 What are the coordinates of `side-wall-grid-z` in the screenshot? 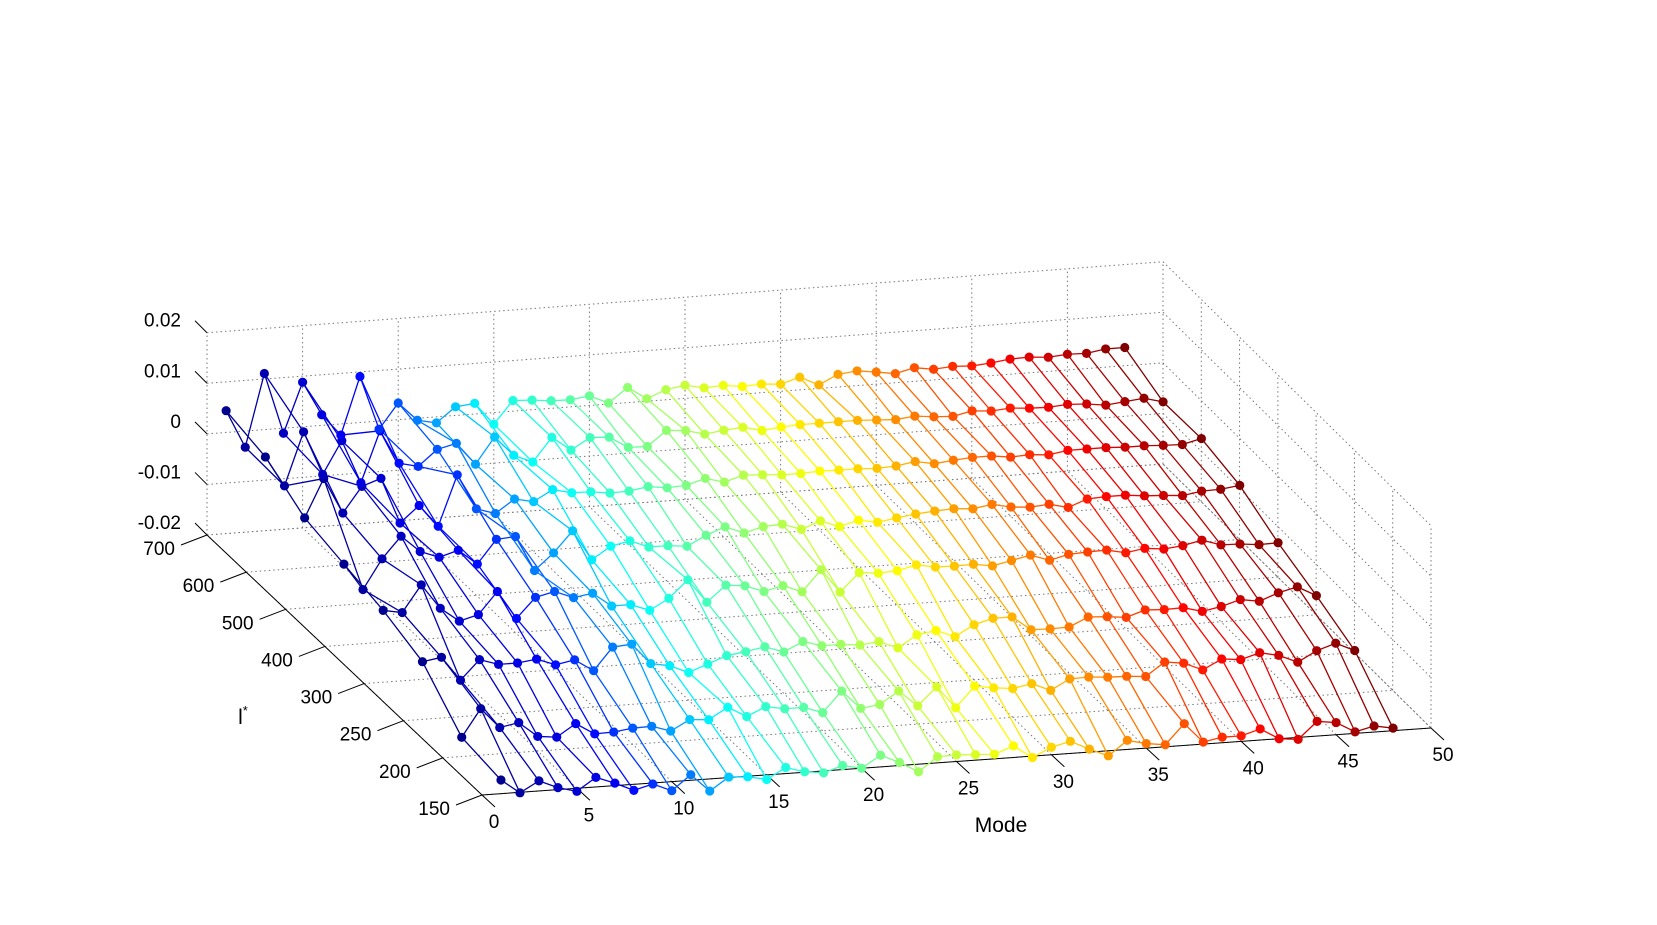 It's located at (1297, 394).